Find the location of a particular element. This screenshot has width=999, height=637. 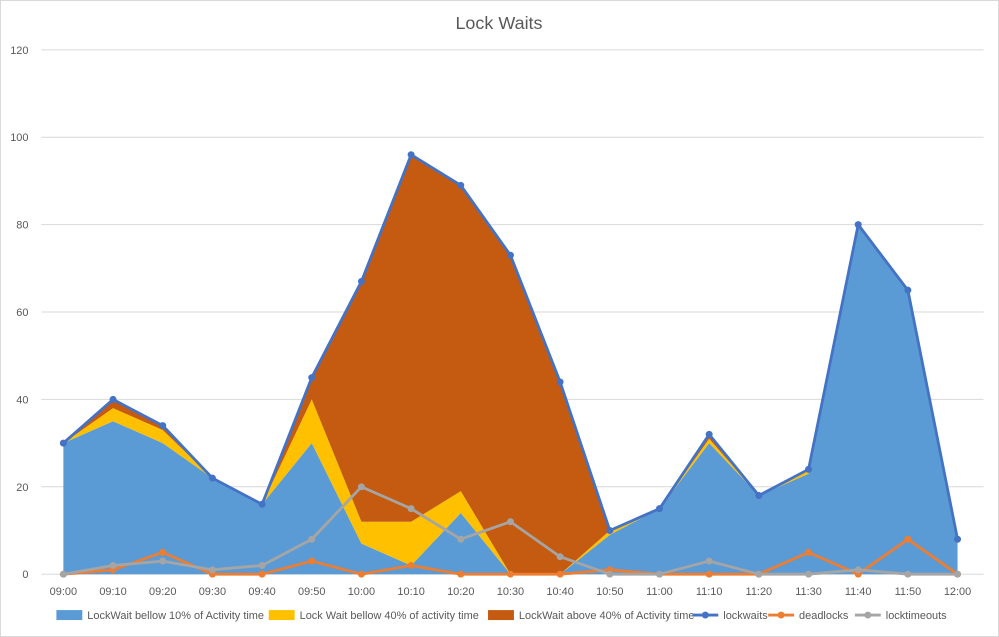

x-tick-label: 11:40 is located at coordinates (858, 592).